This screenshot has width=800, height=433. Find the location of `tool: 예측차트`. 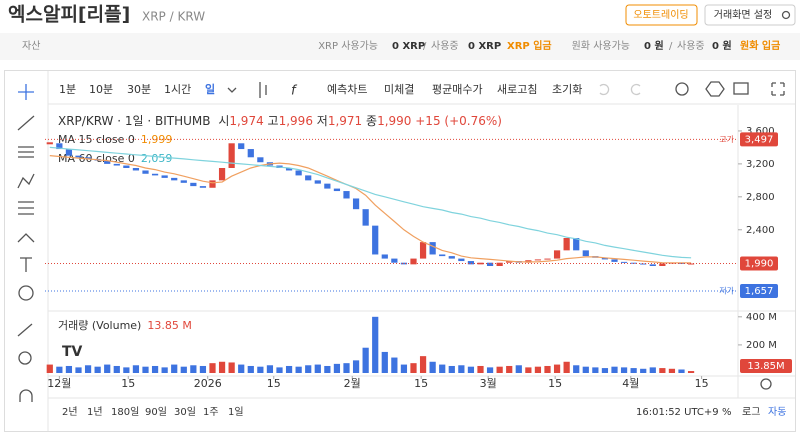

tool: 예측차트 is located at coordinates (347, 89).